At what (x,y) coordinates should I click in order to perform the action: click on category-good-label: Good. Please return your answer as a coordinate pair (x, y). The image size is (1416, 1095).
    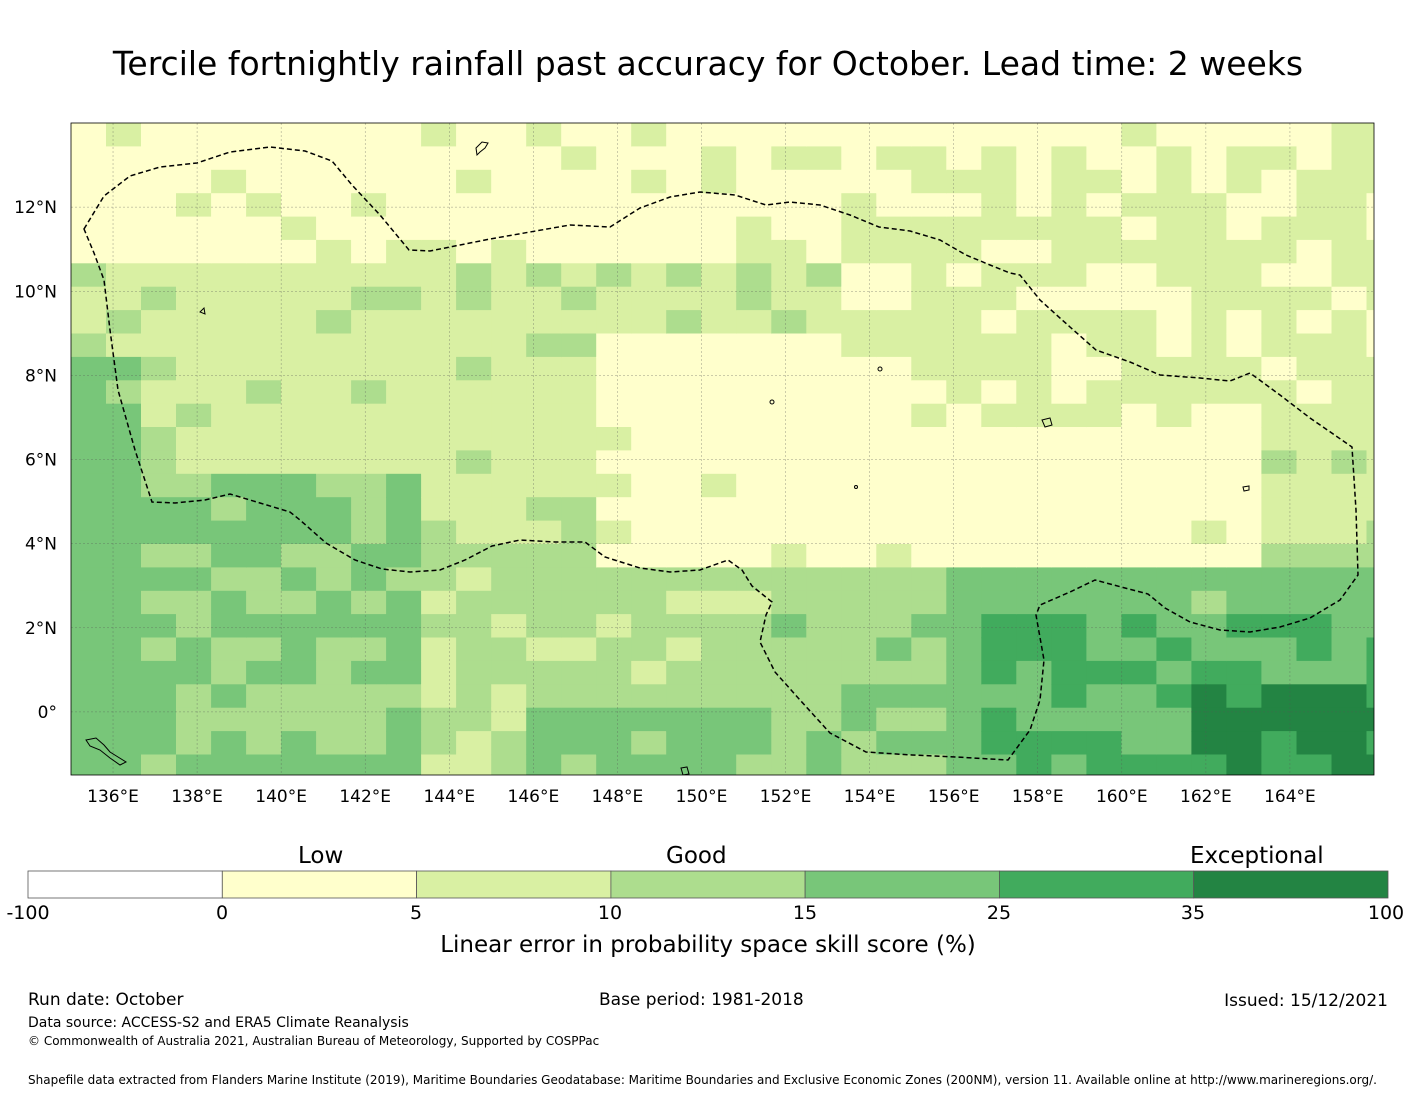
    Looking at the image, I should click on (696, 856).